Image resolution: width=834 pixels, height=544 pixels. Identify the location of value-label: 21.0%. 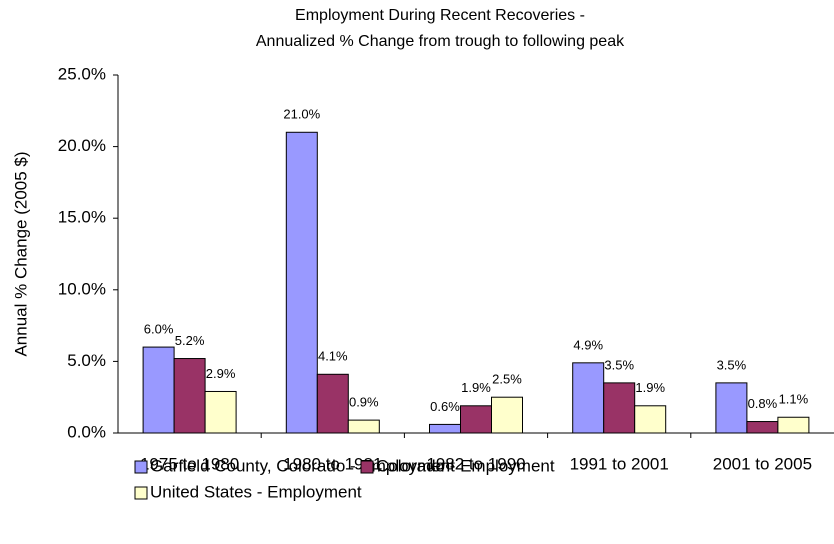
(301, 114).